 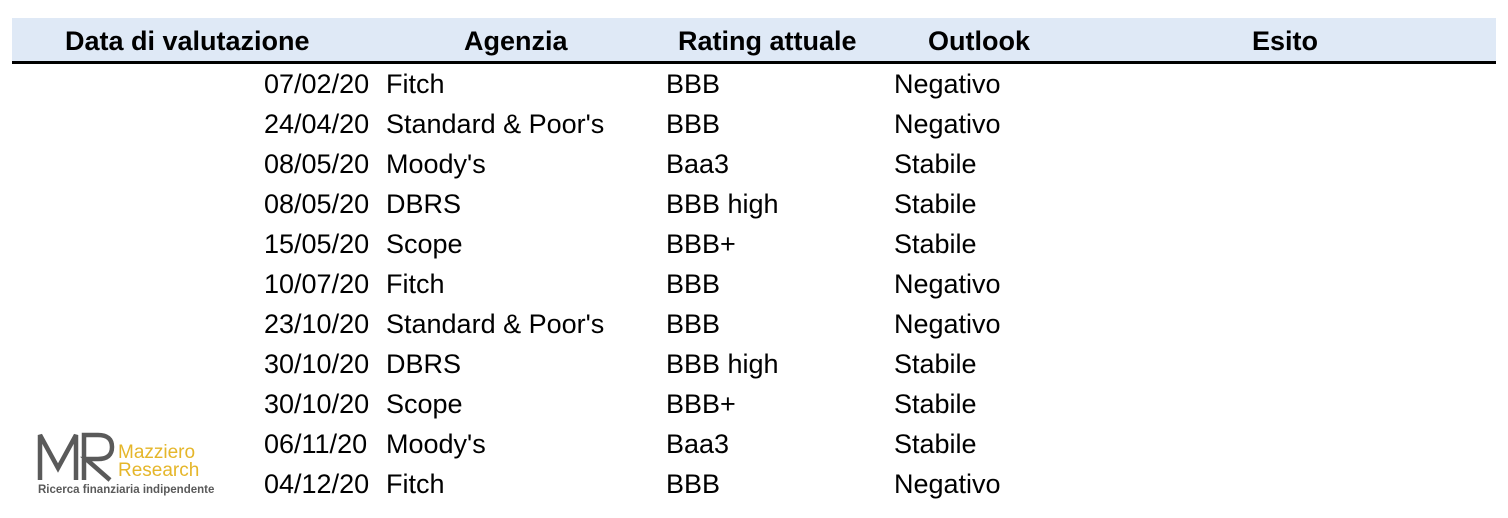 I want to click on logo-brand-line1: Mazziero, so click(x=157, y=452).